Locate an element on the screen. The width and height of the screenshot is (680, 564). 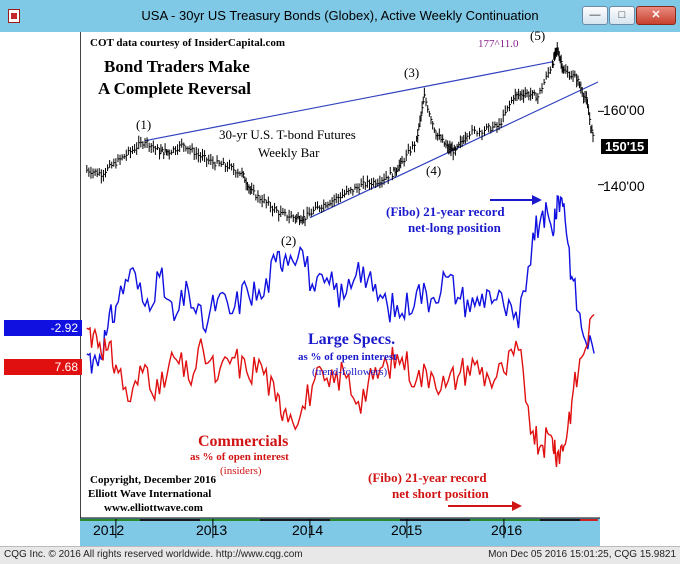
commercials-last-value: 7.68 is located at coordinates (43, 367).